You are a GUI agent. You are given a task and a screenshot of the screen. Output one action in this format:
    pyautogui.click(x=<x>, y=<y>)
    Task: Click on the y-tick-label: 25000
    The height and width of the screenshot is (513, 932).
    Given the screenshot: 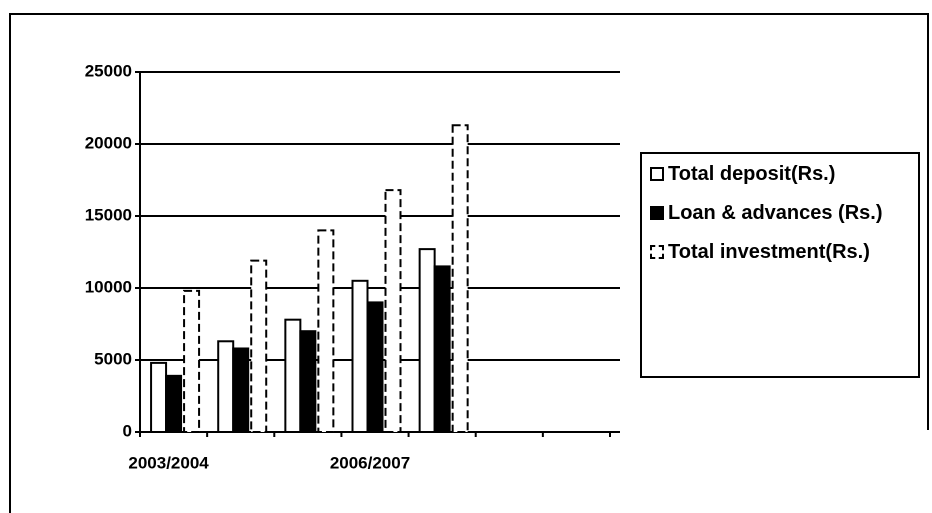 What is the action you would take?
    pyautogui.click(x=108, y=70)
    